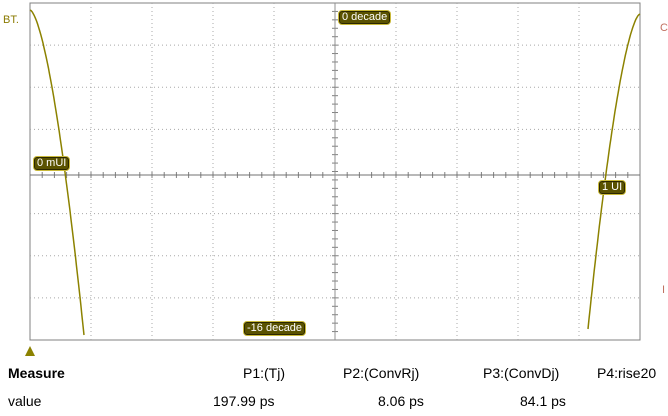 This screenshot has height=416, width=668. What do you see at coordinates (664, 28) in the screenshot?
I see `trace-label-right: C` at bounding box center [664, 28].